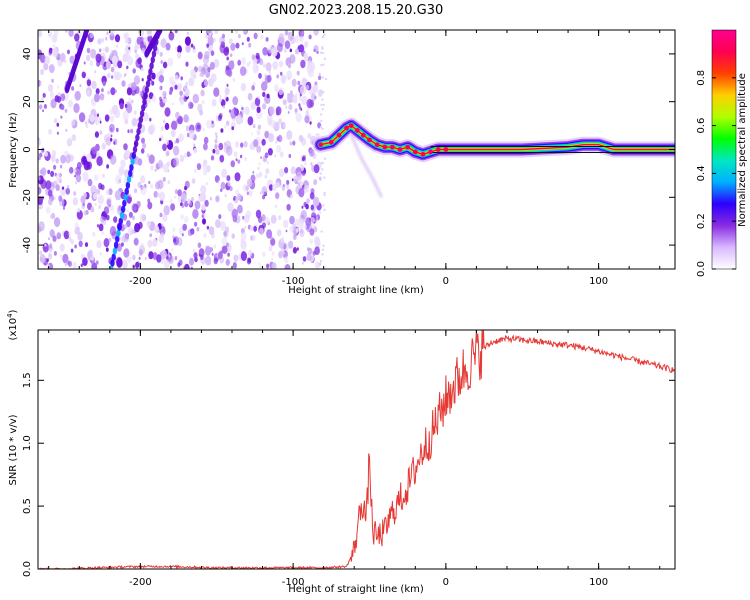 The height and width of the screenshot is (600, 750). What do you see at coordinates (701, 221) in the screenshot?
I see `colorbar-tick-label: 0.2` at bounding box center [701, 221].